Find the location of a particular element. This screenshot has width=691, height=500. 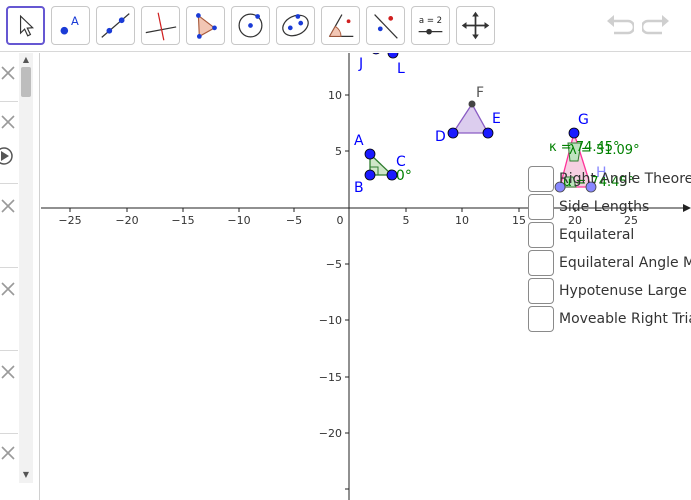

arrow-cursor-icon is located at coordinates (27, 25).